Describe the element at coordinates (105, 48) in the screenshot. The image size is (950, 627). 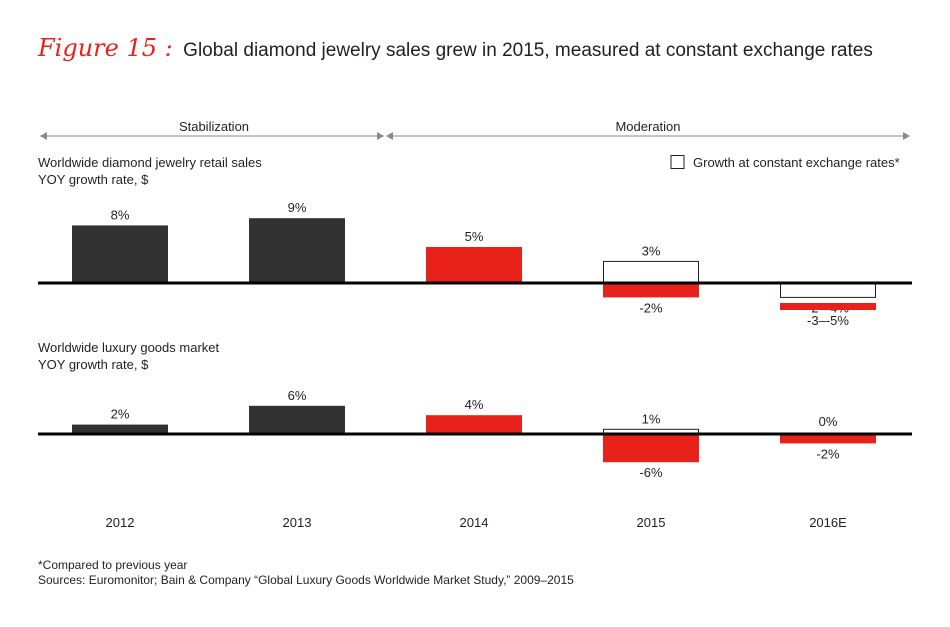
I see `figure-label: Figure 15 :` at that location.